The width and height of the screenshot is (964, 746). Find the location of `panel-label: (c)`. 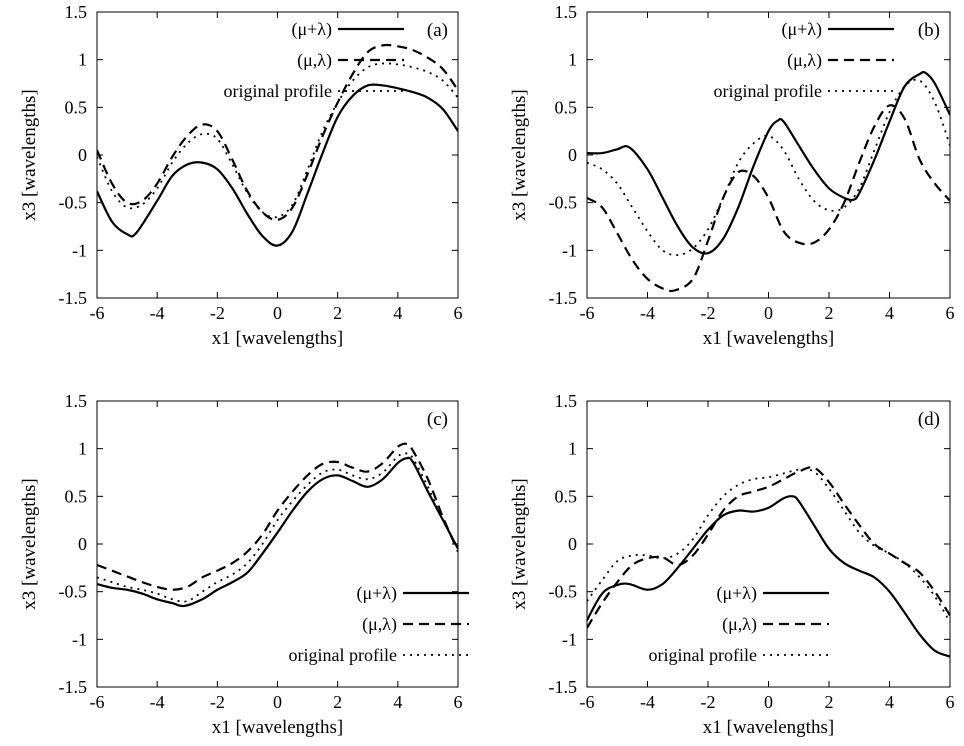

panel-label: (c) is located at coordinates (437, 419).